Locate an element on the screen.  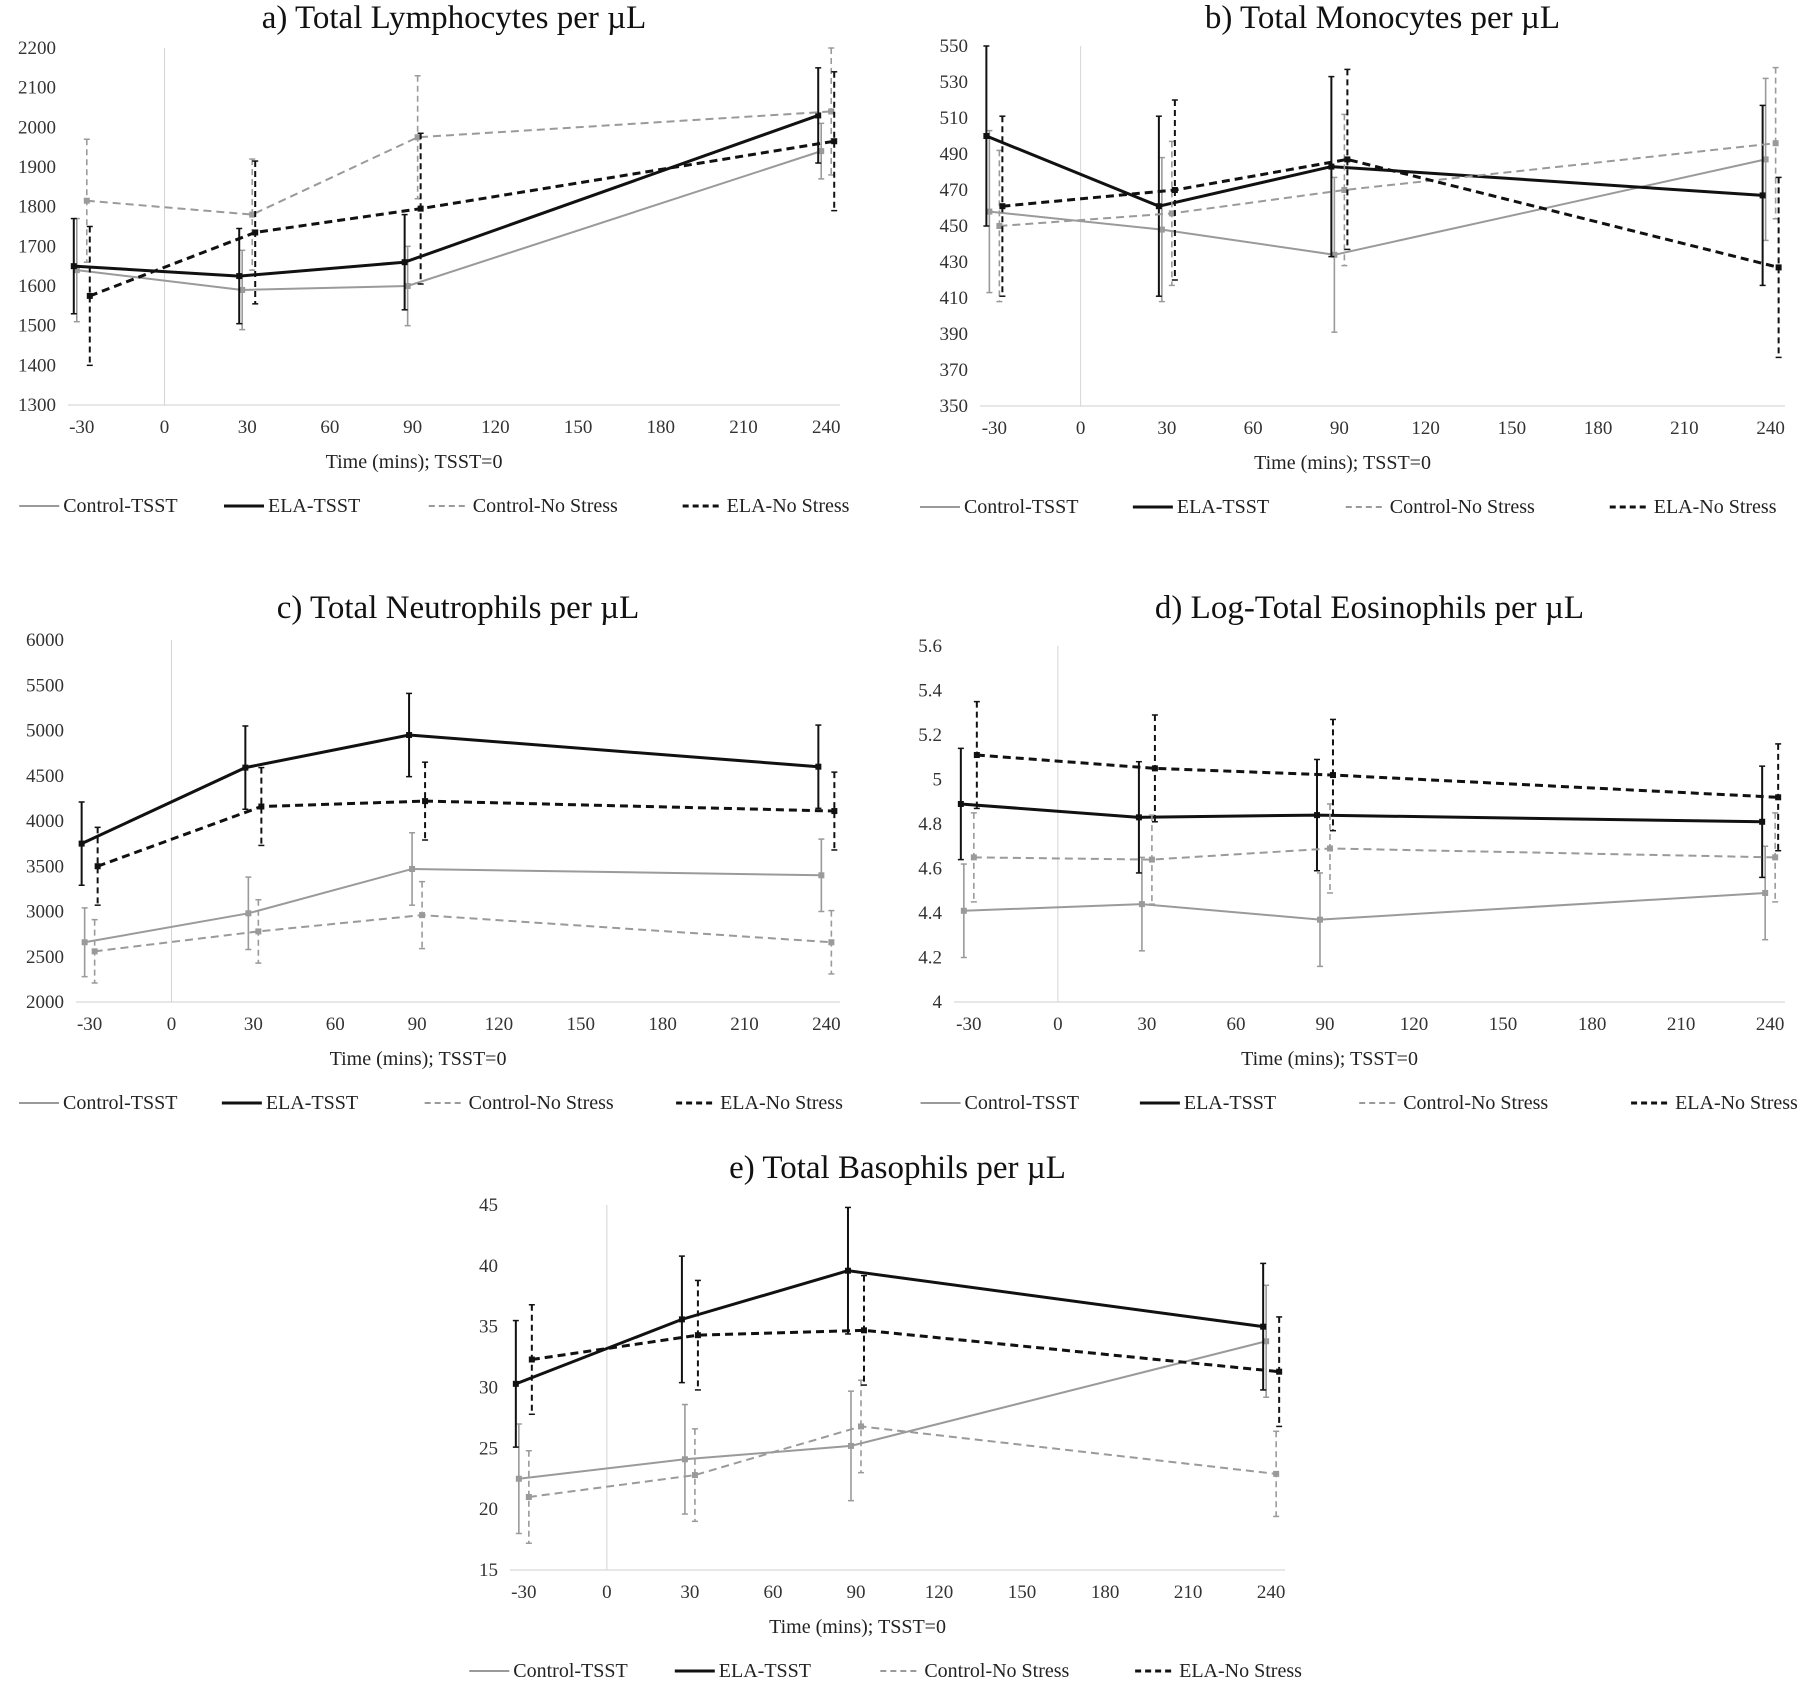
y-tick-label: 390 is located at coordinates (954, 334).